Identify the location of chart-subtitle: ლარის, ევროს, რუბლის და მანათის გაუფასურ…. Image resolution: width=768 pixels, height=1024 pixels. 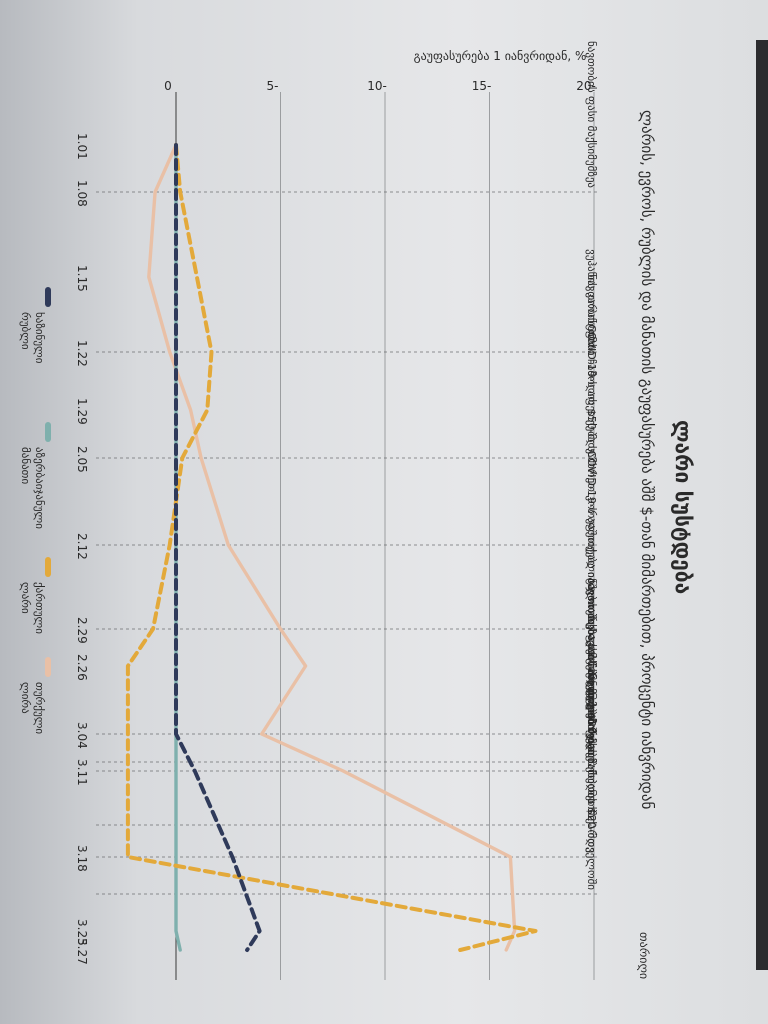
(647, 459).